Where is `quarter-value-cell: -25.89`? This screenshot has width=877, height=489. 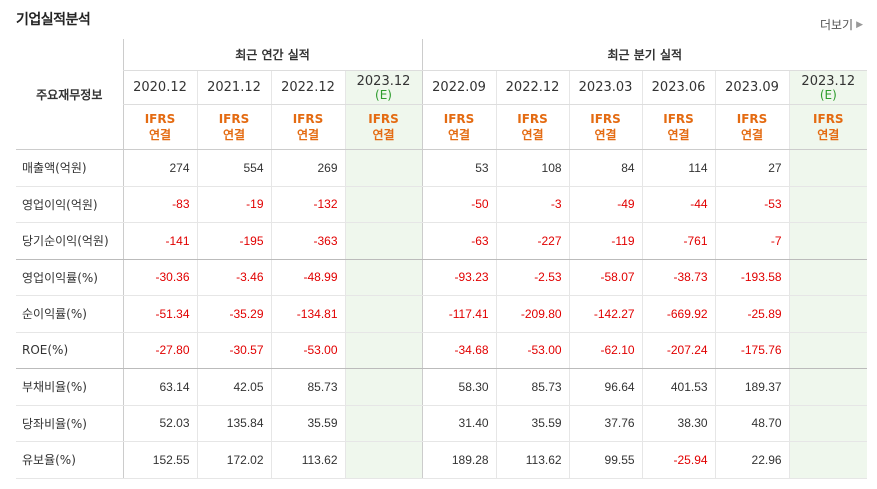
quarter-value-cell: -25.89 is located at coordinates (752, 314).